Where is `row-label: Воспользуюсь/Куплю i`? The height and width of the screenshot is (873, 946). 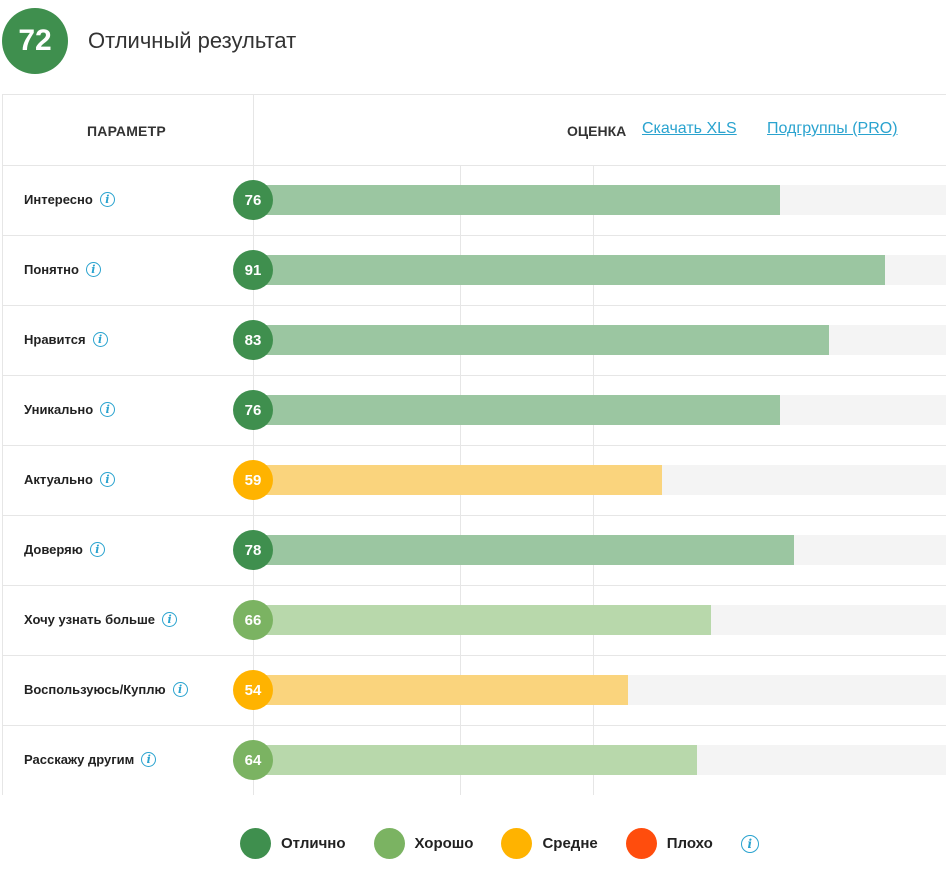 row-label: Воспользуюсь/Куплю i is located at coordinates (106, 689).